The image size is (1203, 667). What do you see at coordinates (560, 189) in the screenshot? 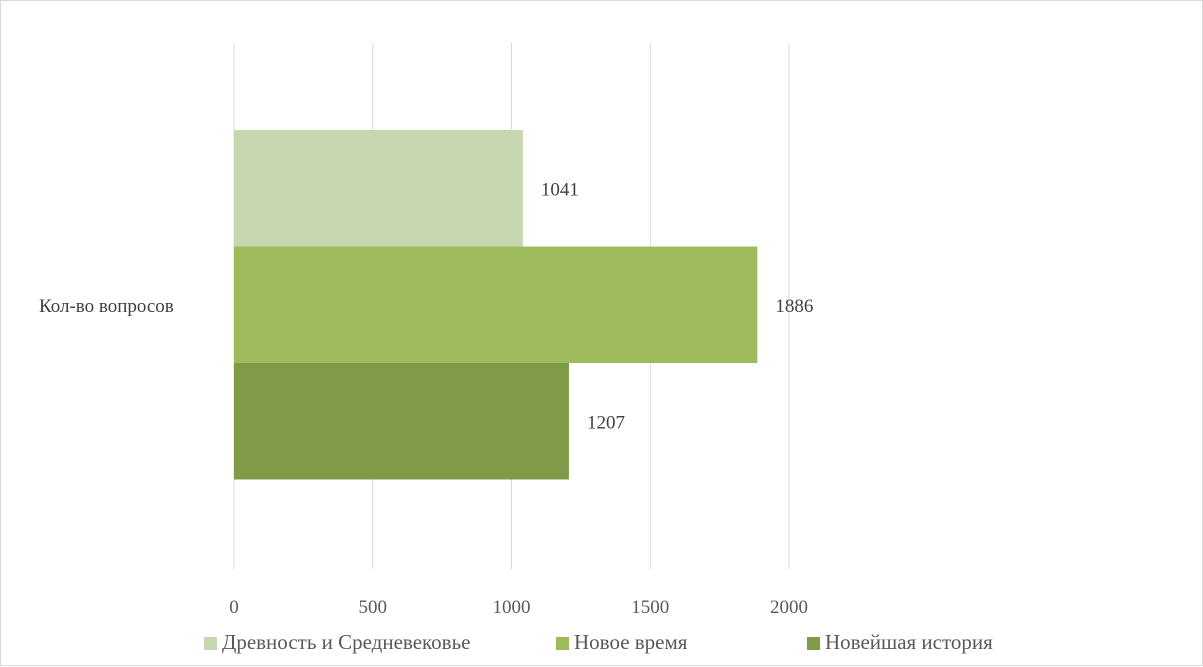
I see `data-label: 1041` at bounding box center [560, 189].